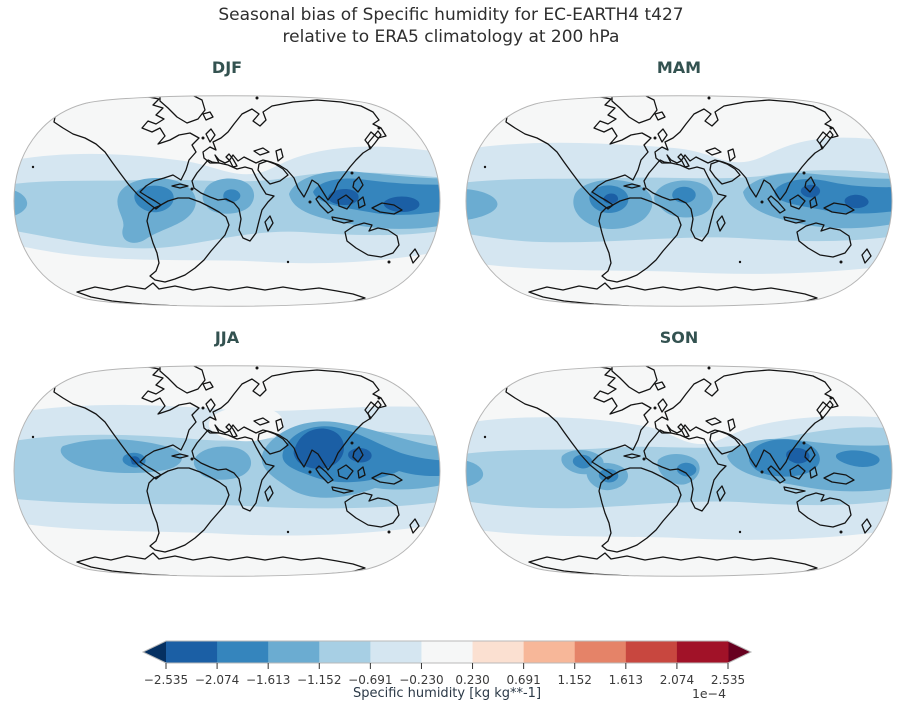 The height and width of the screenshot is (707, 902). Describe the element at coordinates (472, 680) in the screenshot. I see `colorbar-tick-label: 0.230` at that location.